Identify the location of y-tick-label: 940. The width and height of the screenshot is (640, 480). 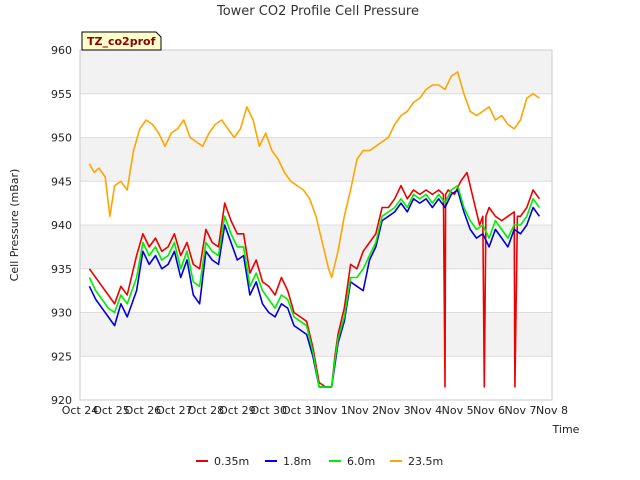
(61, 225).